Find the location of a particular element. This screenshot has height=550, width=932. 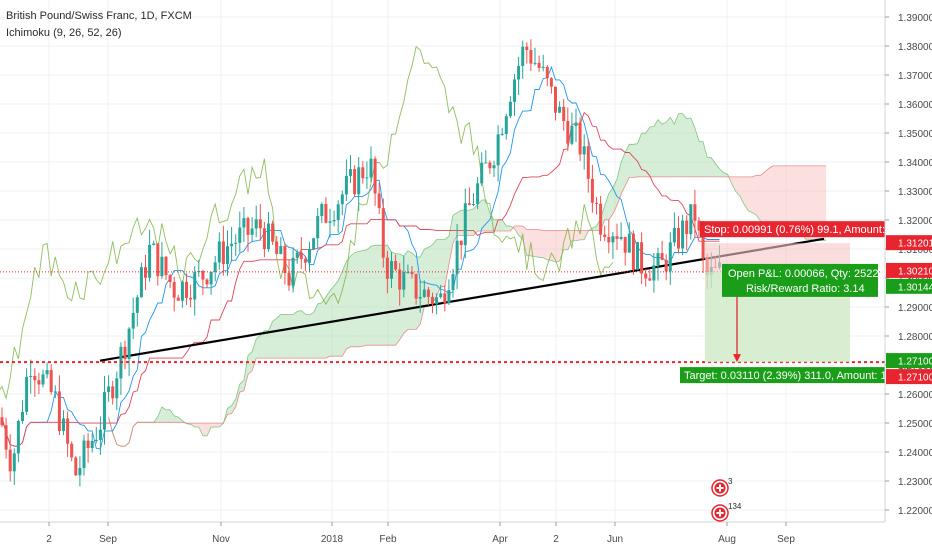

event-flag-cross-h is located at coordinates (720, 488).